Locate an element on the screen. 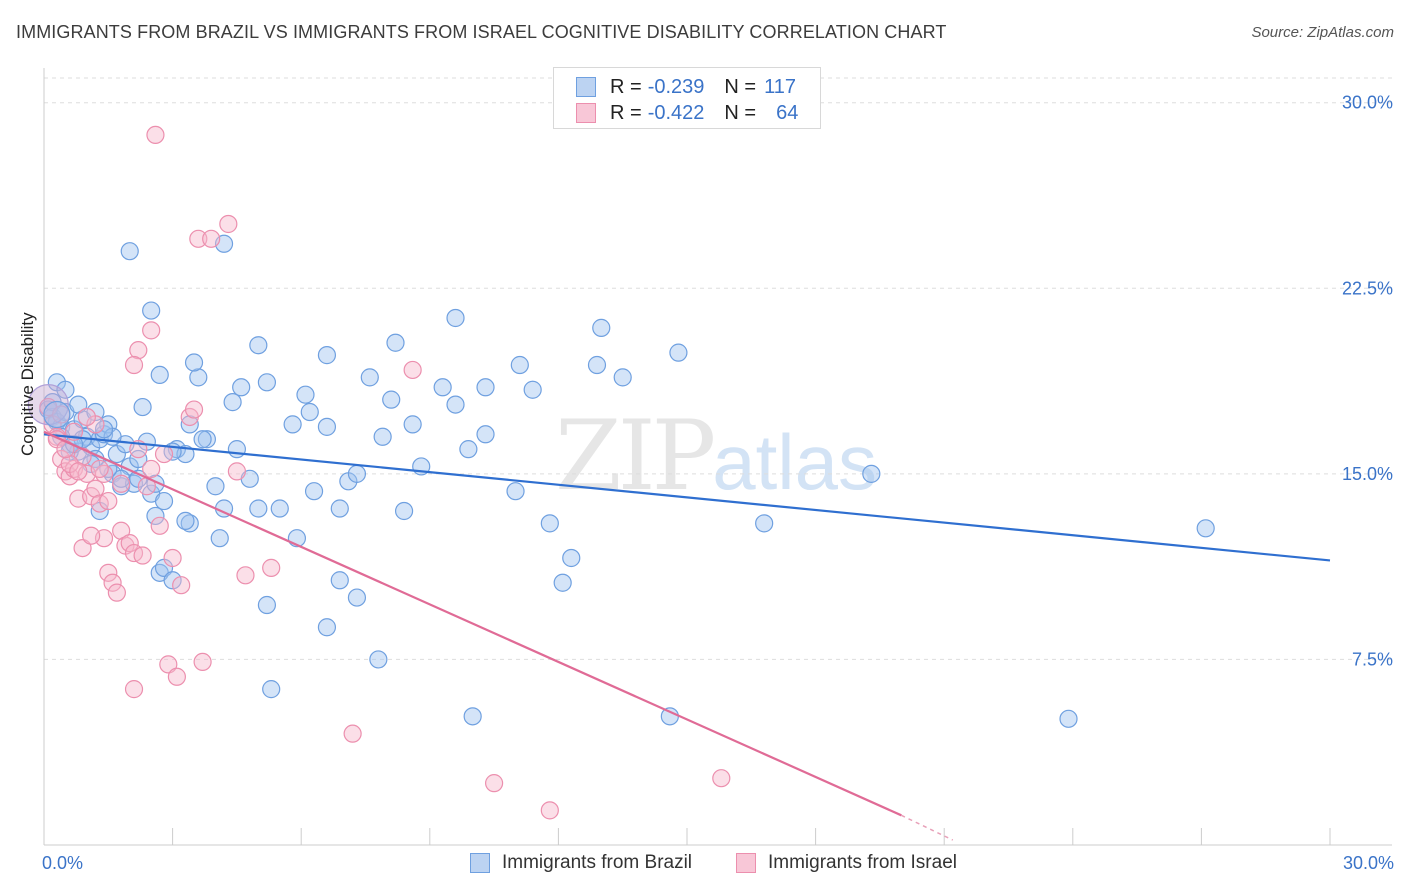 The image size is (1406, 892). correlation-legend: R = -0.239 N = 117 R = -0.422 N = 64 is located at coordinates (687, 98).